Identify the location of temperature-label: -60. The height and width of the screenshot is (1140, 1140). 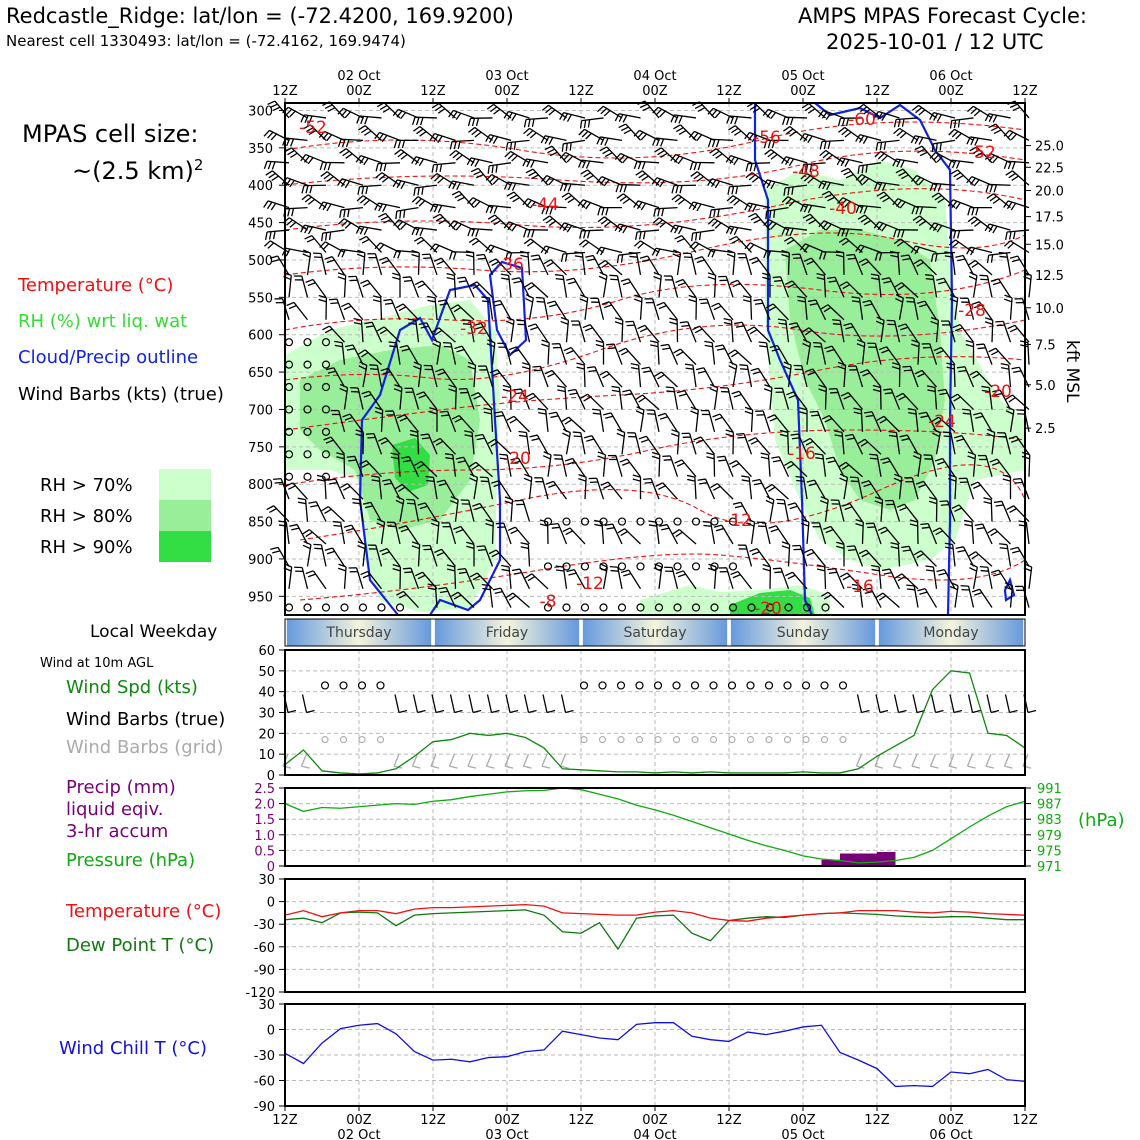
(862, 120).